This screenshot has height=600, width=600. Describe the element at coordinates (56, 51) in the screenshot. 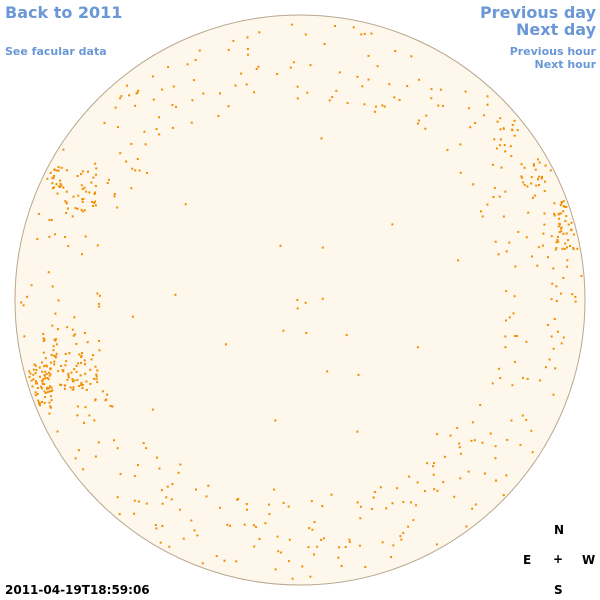

I see `see-facular-data-link: See facular data` at that location.